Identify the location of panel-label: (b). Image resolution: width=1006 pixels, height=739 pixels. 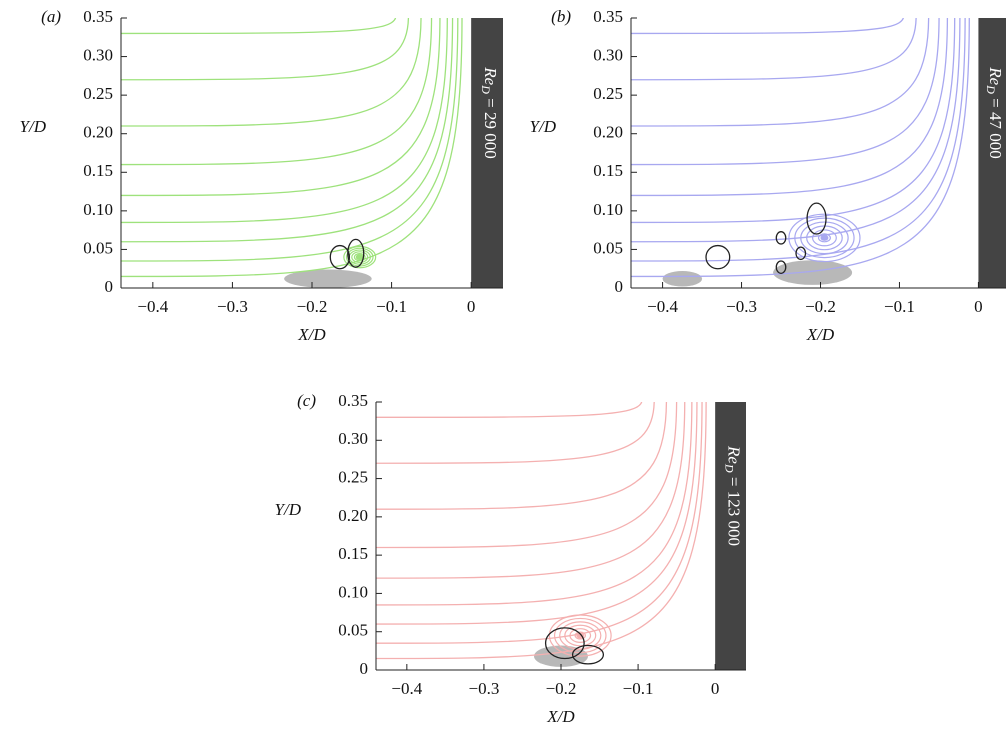
(561, 16).